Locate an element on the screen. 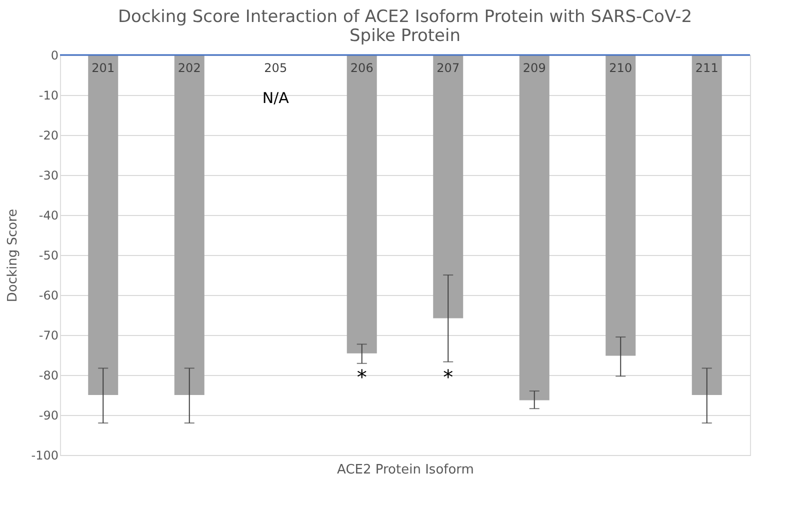 Image resolution: width=798 pixels, height=506 pixels. x-tick-label: 210 is located at coordinates (620, 68).